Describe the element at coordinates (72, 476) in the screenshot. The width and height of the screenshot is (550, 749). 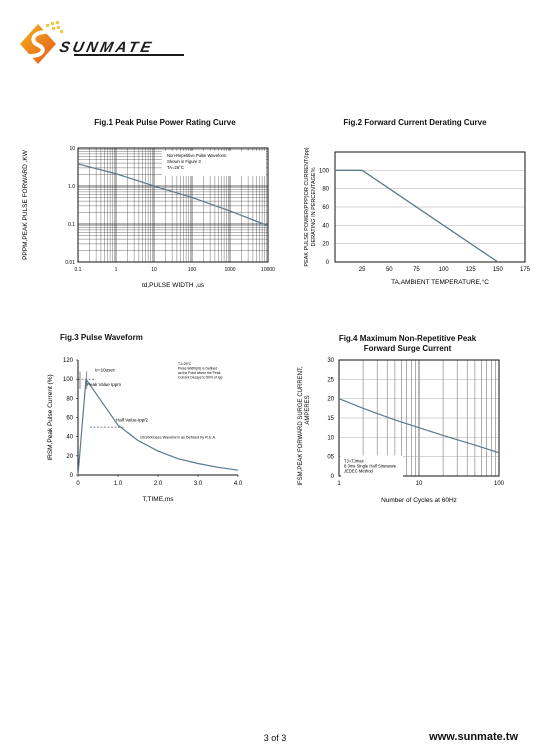
I see `fig3-y-tick-label: 0` at that location.